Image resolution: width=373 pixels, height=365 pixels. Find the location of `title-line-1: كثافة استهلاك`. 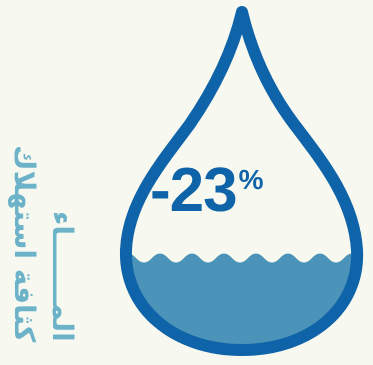

title-line-1: كثافة استهلاك is located at coordinates (24, 243).